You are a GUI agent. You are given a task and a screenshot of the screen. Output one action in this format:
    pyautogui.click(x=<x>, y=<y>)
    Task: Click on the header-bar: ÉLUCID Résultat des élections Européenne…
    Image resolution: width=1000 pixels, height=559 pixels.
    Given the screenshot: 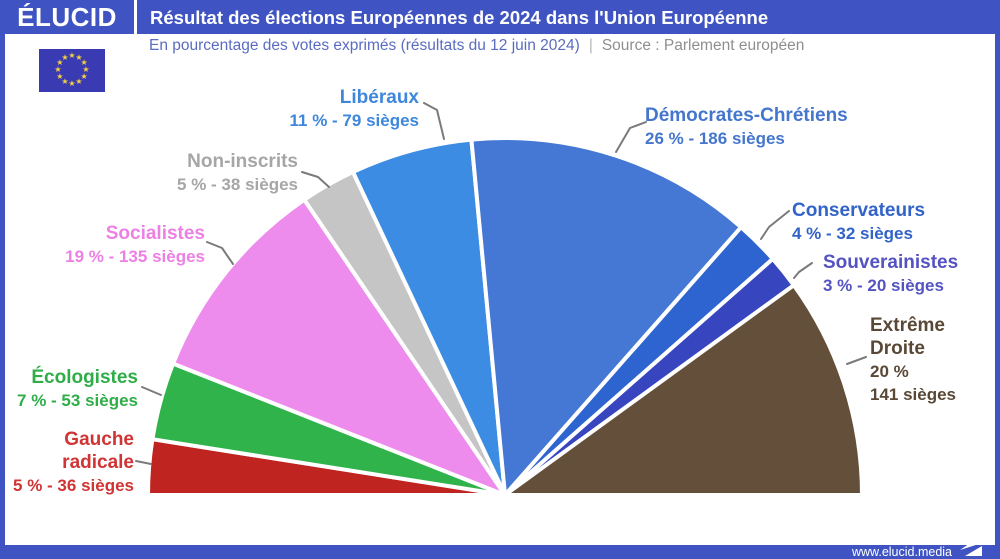 What is the action you would take?
    pyautogui.click(x=500, y=17)
    